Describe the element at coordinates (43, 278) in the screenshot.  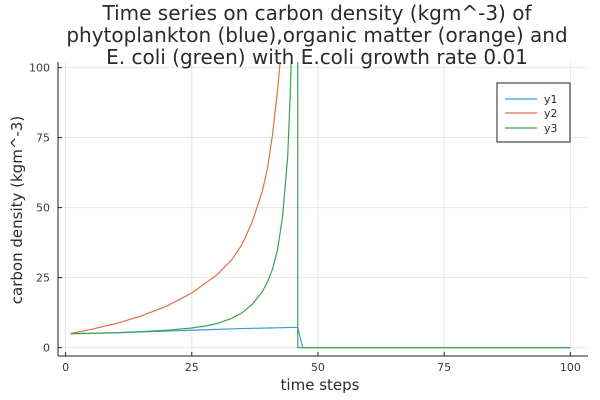
I see `y-tick-label: 25` at that location.